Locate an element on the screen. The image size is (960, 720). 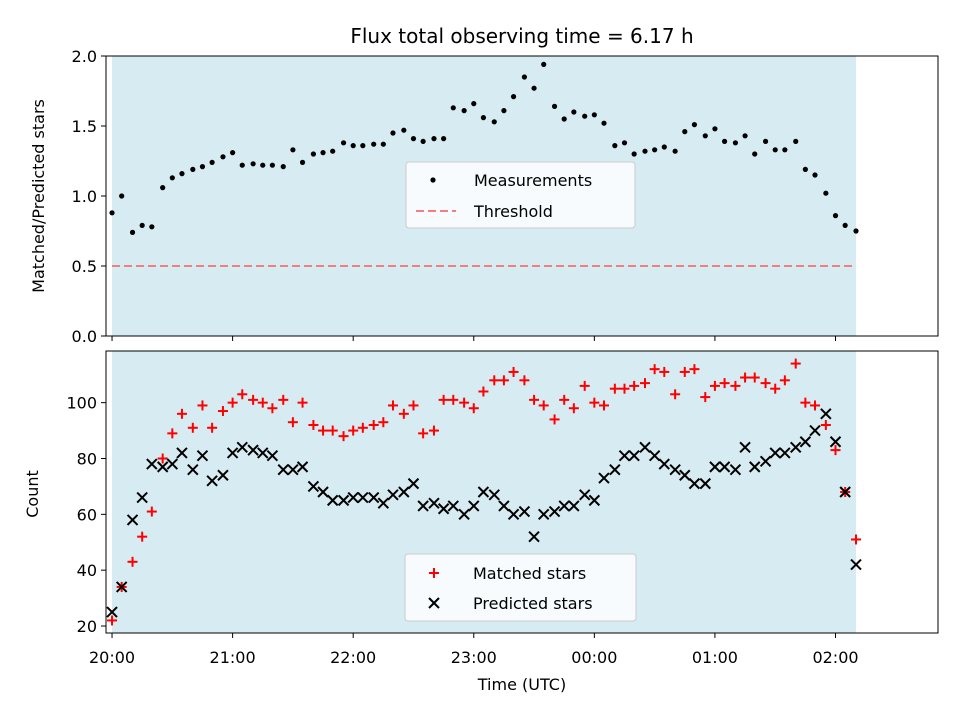
x-tick-label: 01:00 is located at coordinates (715, 657).